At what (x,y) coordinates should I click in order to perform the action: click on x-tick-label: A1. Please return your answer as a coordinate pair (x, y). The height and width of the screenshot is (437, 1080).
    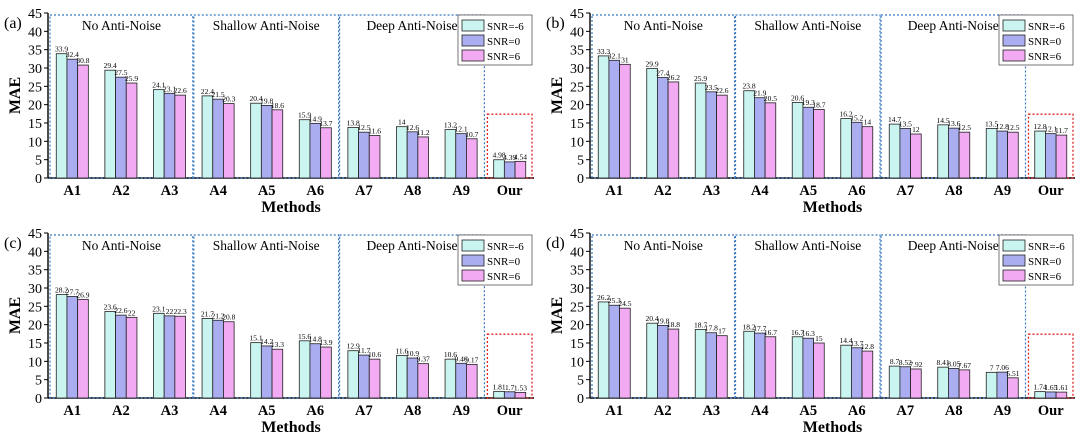
    Looking at the image, I should click on (614, 411).